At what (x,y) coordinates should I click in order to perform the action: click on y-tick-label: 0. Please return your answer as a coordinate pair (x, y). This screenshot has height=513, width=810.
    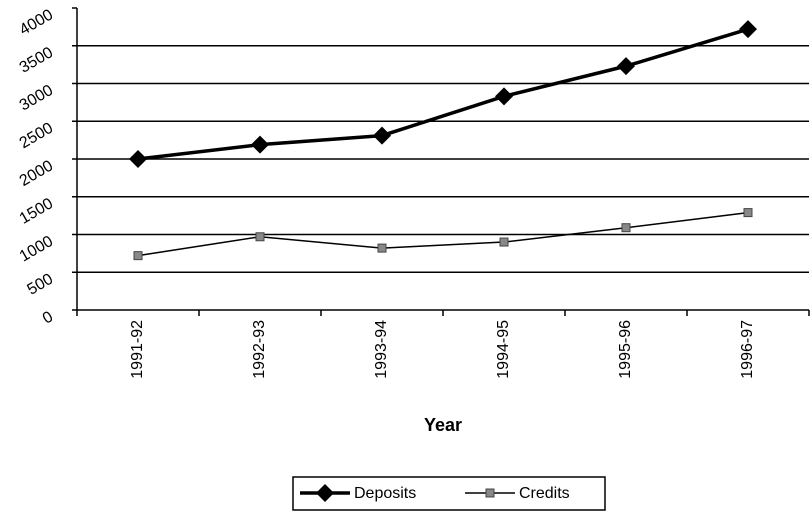
    Looking at the image, I should click on (48, 317).